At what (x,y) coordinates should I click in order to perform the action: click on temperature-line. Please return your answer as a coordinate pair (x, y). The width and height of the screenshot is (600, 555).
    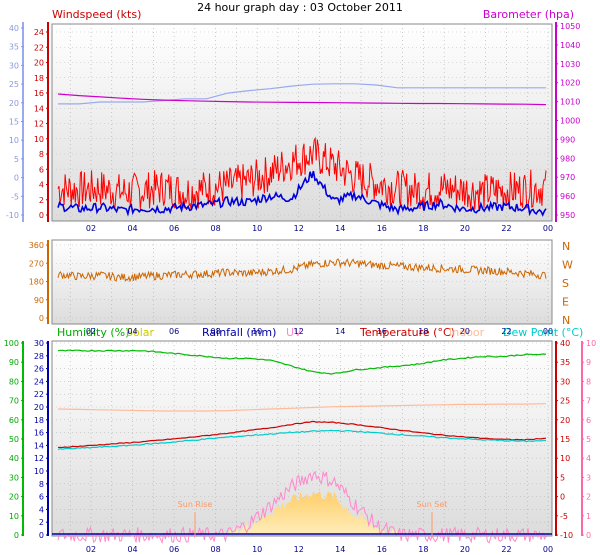
    Looking at the image, I should click on (302, 434).